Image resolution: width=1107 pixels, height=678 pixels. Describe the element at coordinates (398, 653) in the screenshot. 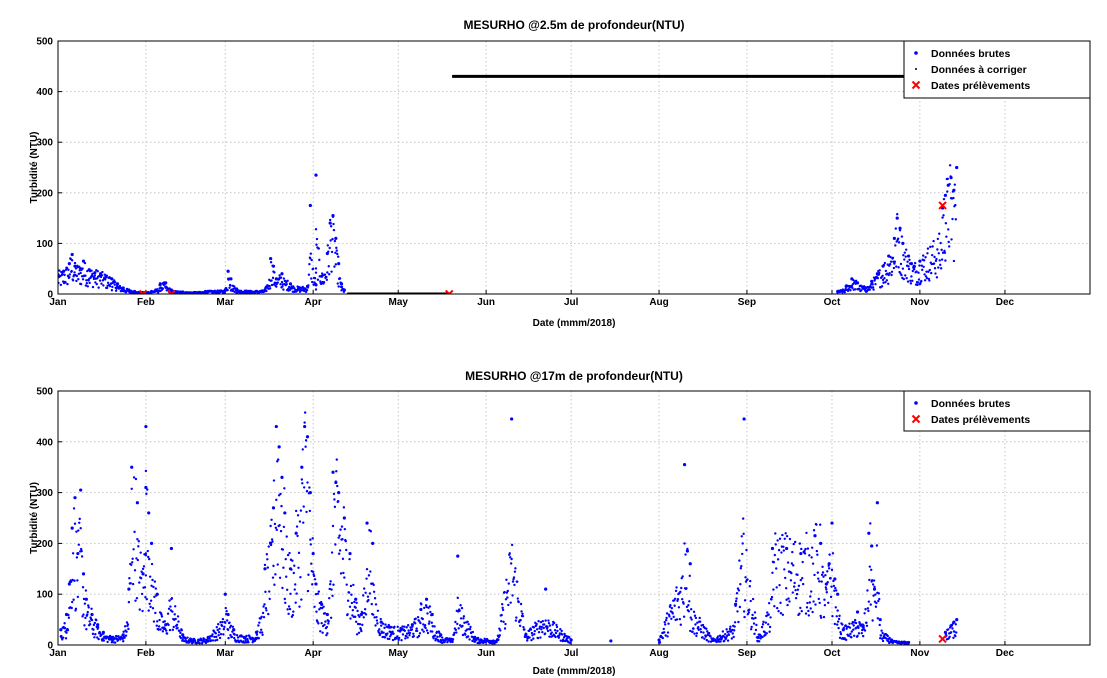

I see `x-tick-label: May` at that location.